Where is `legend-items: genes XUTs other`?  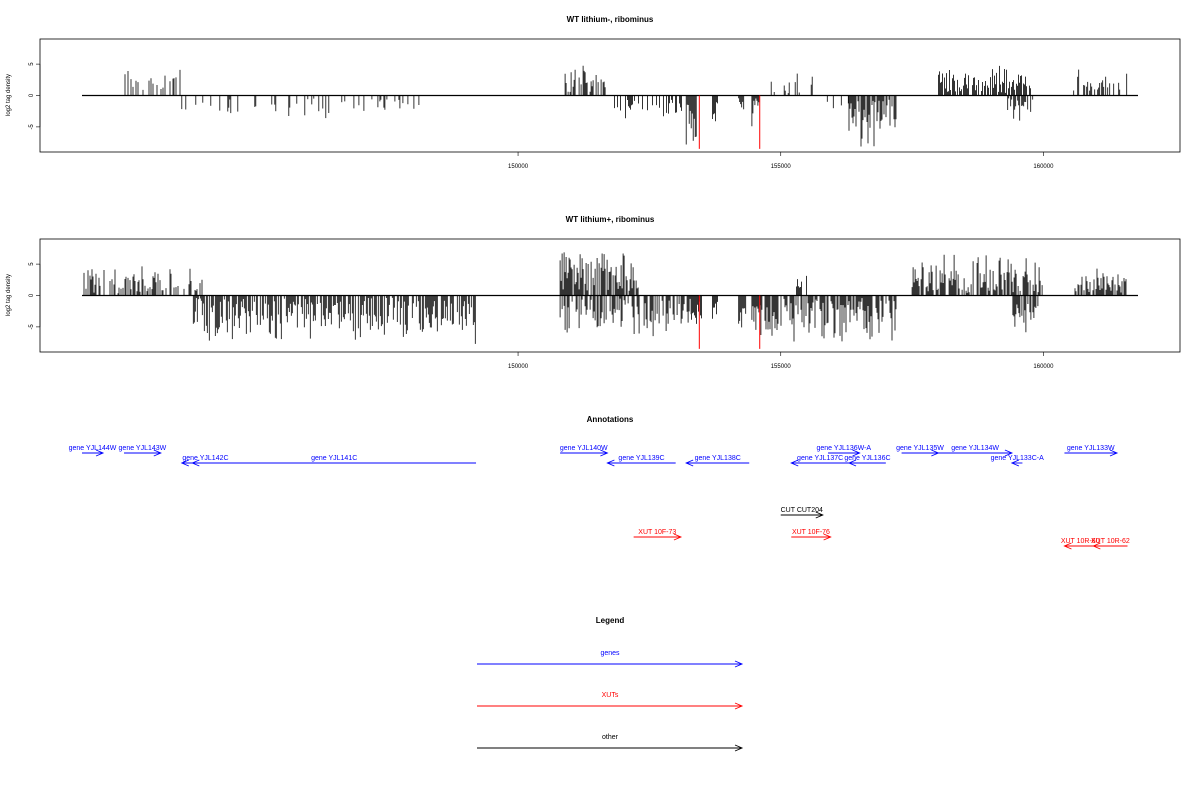 legend-items: genes XUTs other is located at coordinates (610, 701).